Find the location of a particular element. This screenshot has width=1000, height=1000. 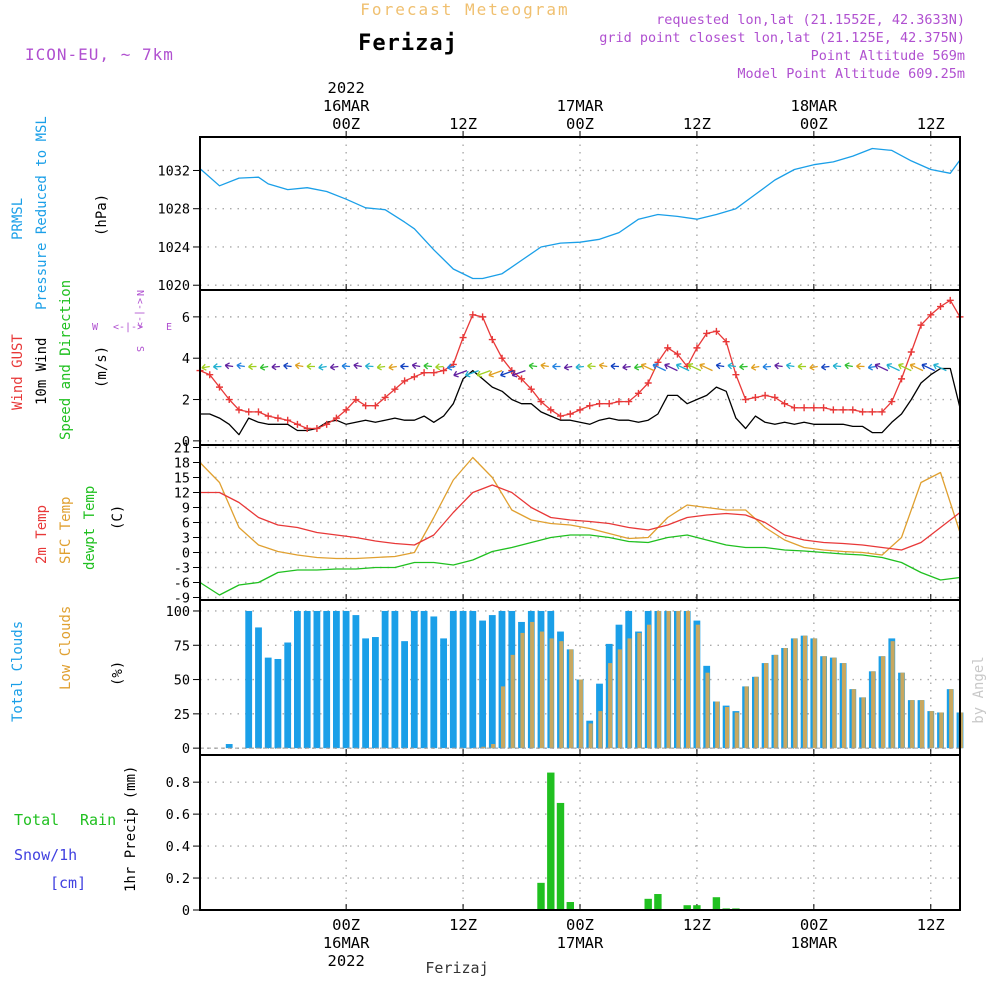

pressure-unit: (hPa) is located at coordinates (102, 215).